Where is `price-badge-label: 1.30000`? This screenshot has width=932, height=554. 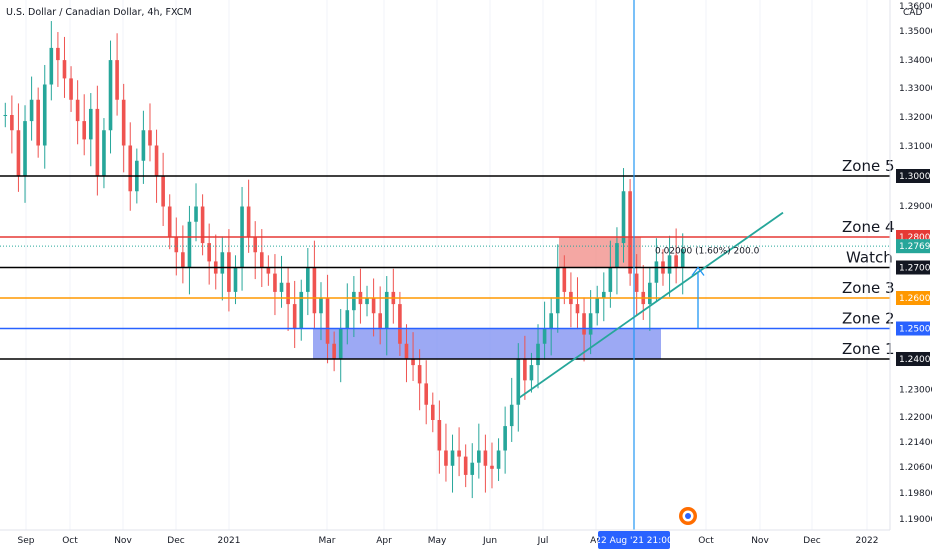
price-badge-label: 1.30000 is located at coordinates (915, 177).